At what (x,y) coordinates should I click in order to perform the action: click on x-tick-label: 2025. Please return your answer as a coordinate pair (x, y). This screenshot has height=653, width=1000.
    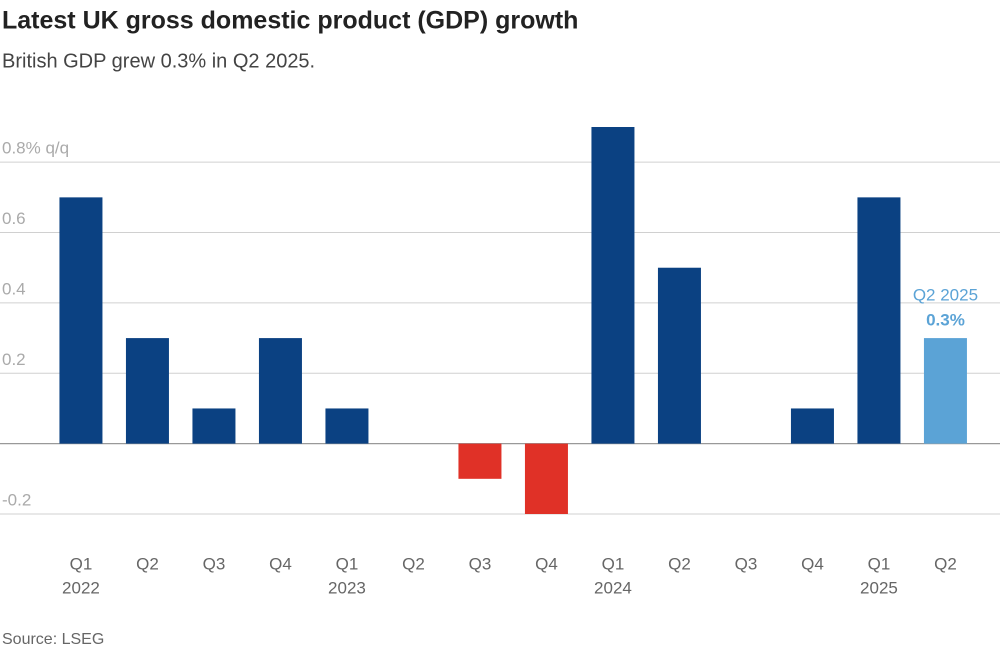
    Looking at the image, I should click on (879, 587).